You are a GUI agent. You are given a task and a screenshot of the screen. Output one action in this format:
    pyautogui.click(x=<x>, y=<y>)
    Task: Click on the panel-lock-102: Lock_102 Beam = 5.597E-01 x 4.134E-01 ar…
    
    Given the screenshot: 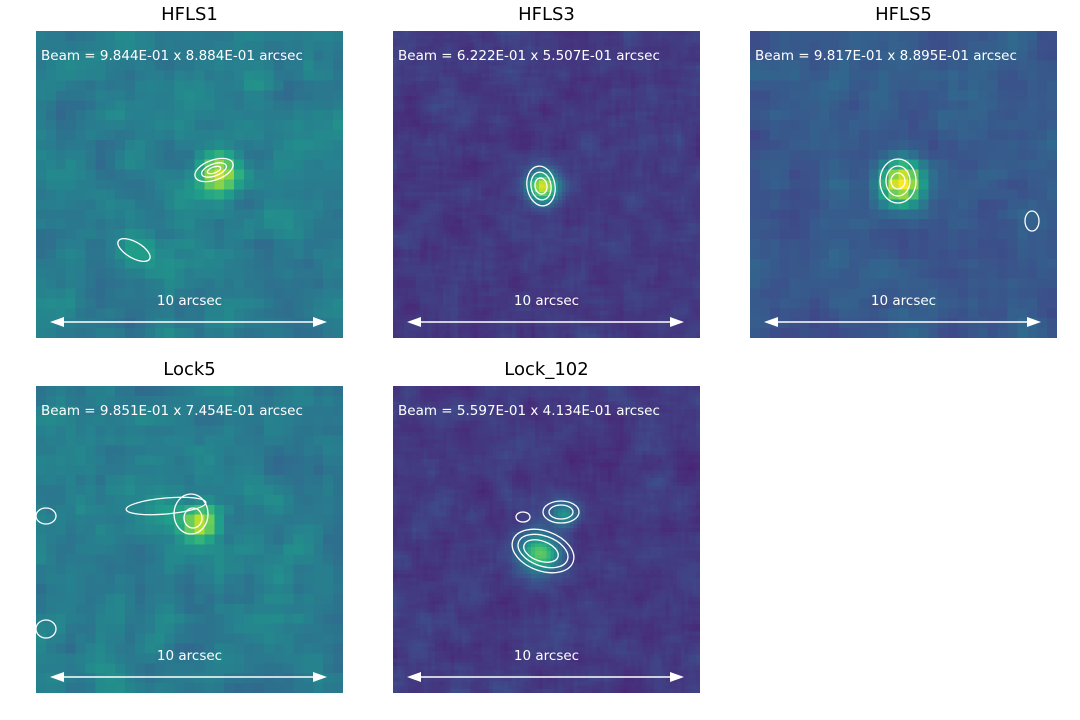 What is the action you would take?
    pyautogui.click(x=546, y=526)
    